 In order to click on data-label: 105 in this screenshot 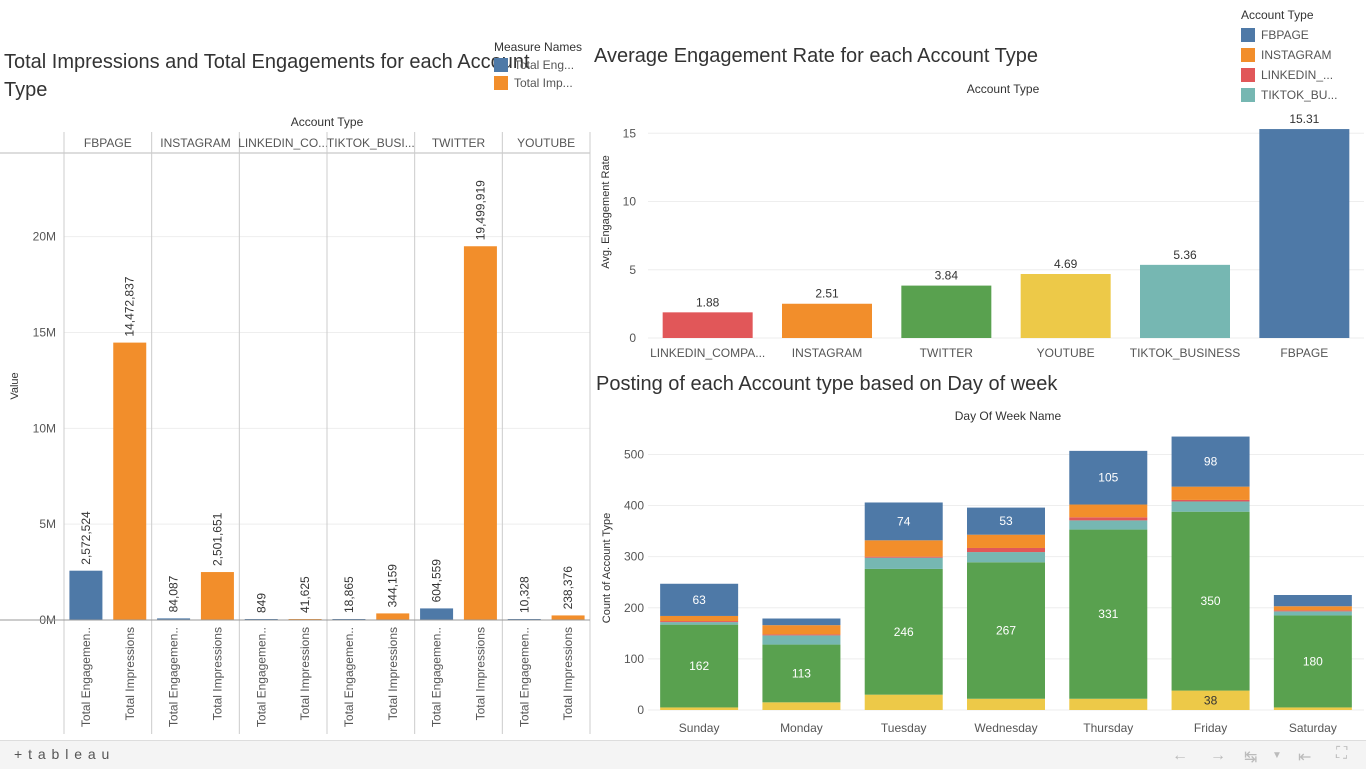, I will do `click(1108, 478)`.